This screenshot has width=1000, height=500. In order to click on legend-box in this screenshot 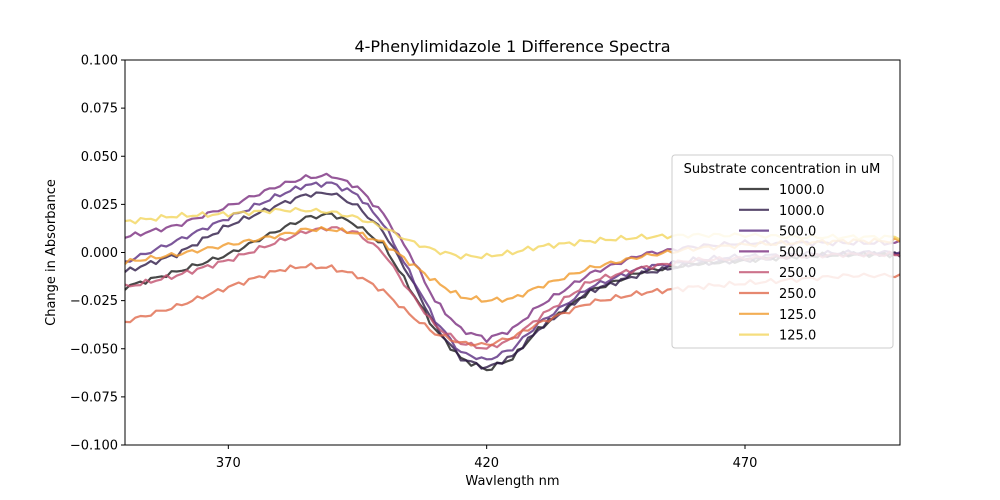, I will do `click(782, 251)`.